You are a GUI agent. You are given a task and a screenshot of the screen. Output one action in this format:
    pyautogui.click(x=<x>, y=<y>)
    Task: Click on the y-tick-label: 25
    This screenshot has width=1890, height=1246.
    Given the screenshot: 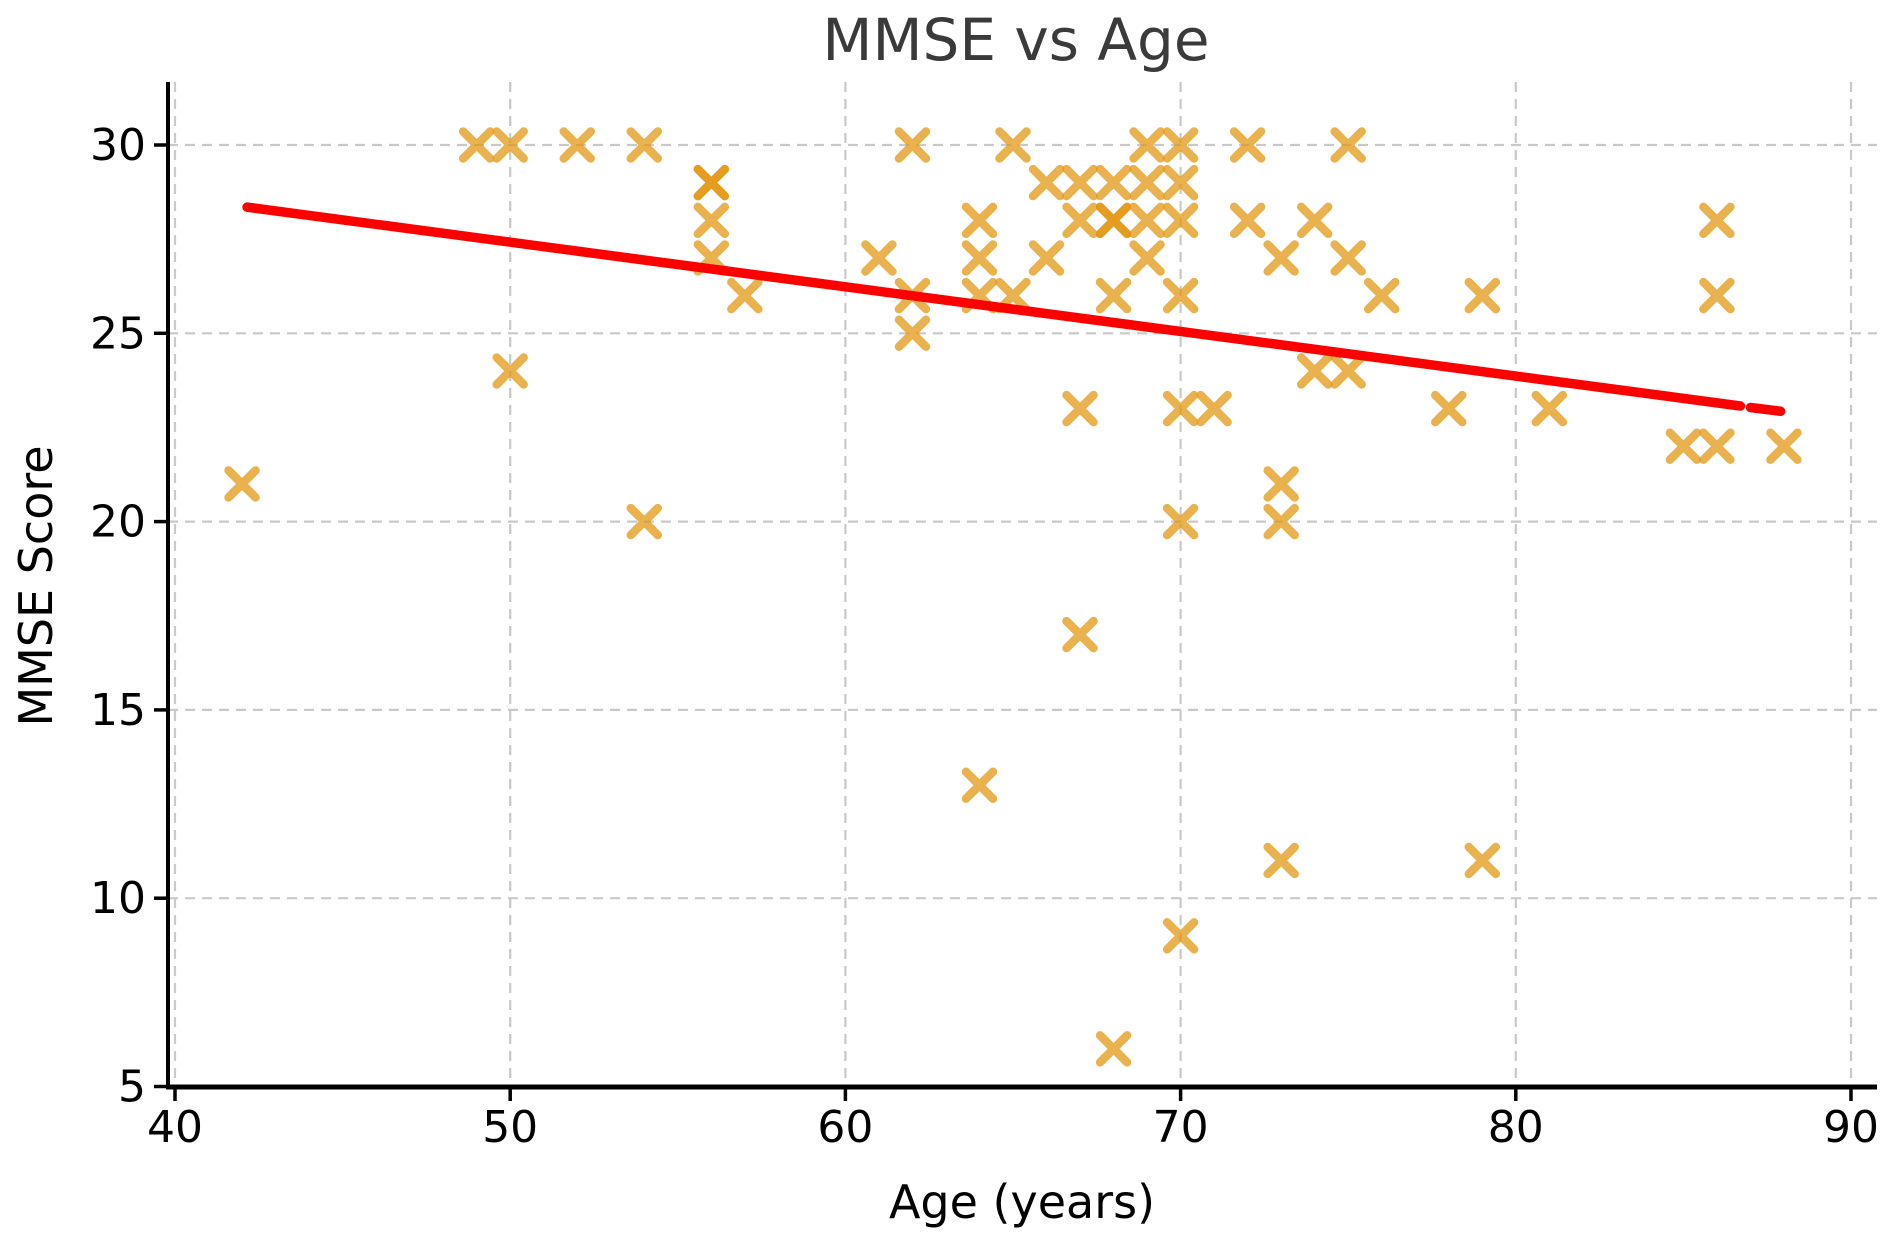 What is the action you would take?
    pyautogui.click(x=118, y=333)
    